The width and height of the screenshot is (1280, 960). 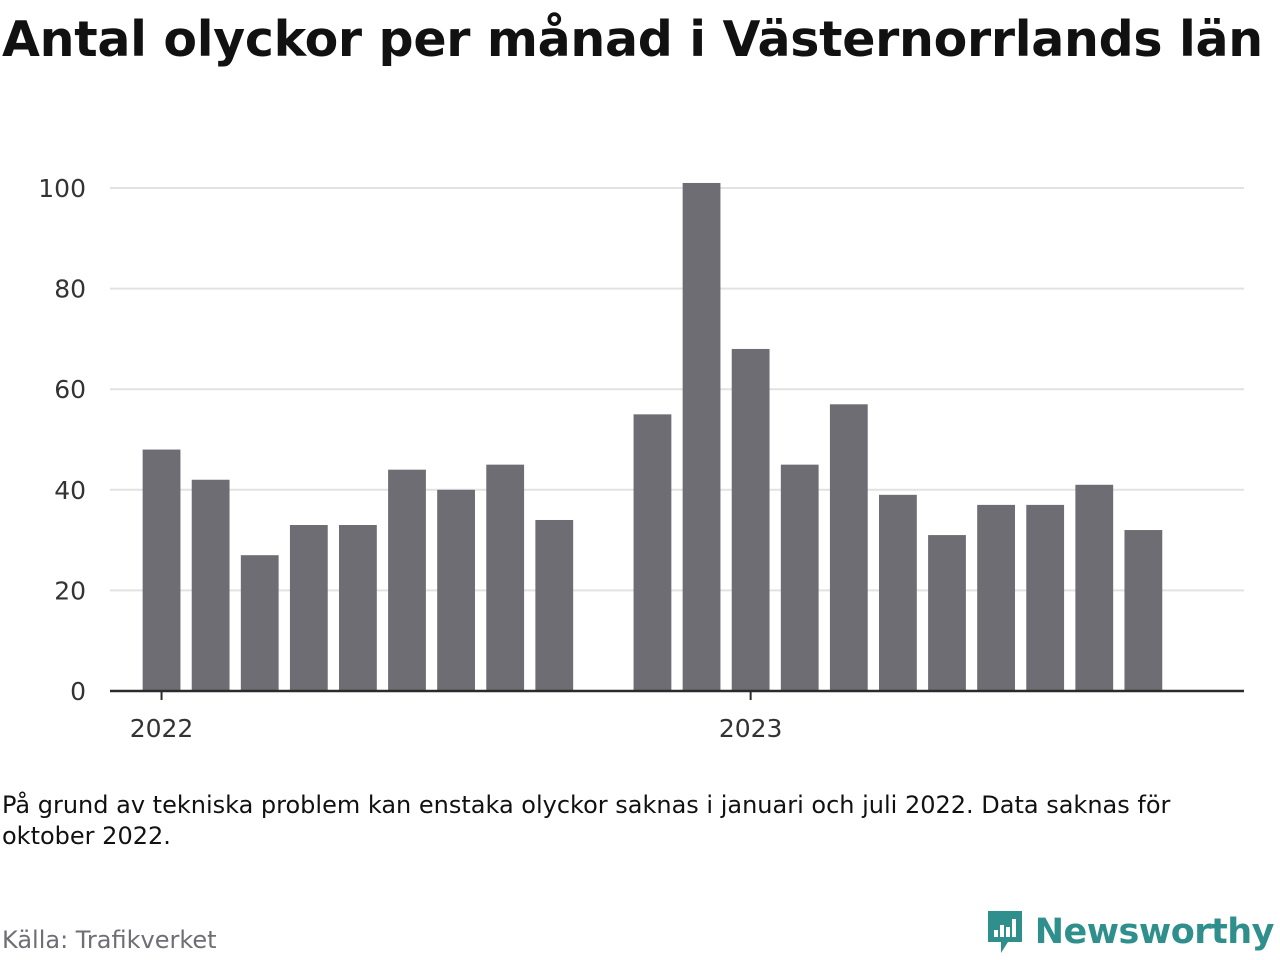 What do you see at coordinates (70, 389) in the screenshot?
I see `y-tick-label: 60` at bounding box center [70, 389].